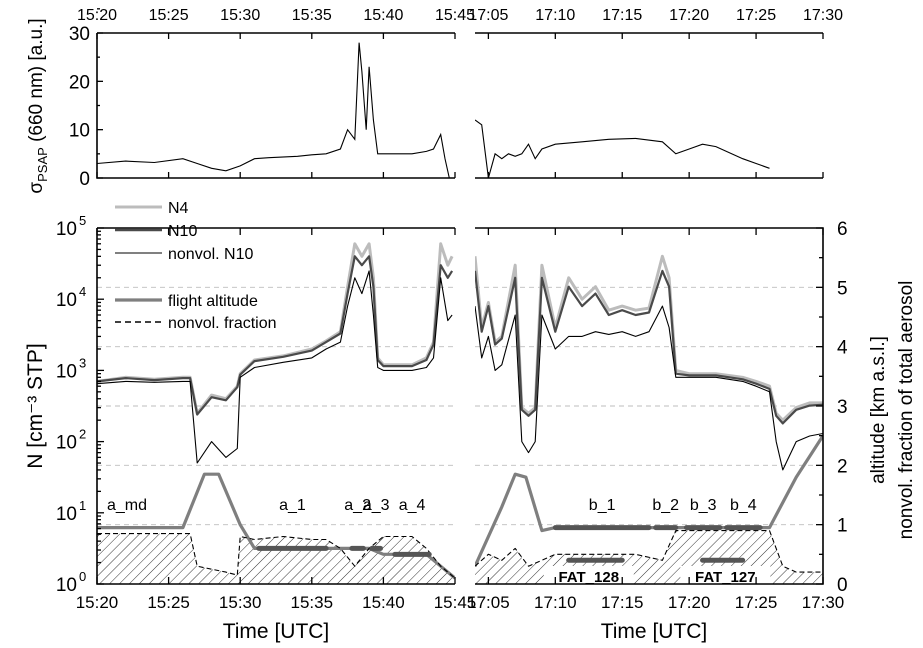 This screenshot has width=923, height=648. Describe the element at coordinates (36, 82) in the screenshot. I see `top-ylabel-rest: (660 nm) [a.u.]` at that location.